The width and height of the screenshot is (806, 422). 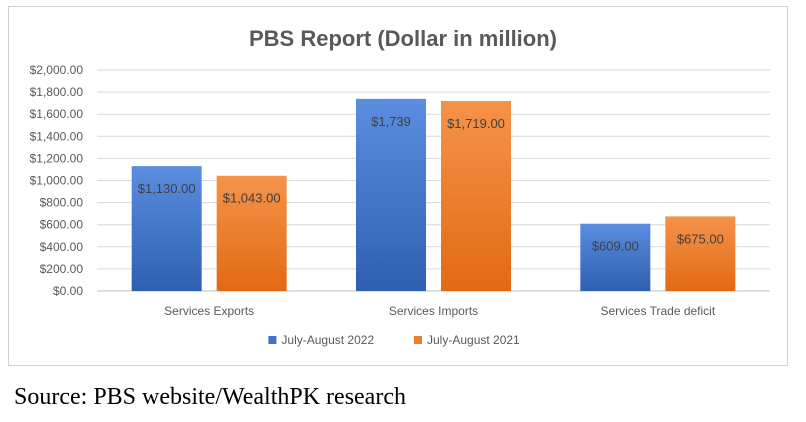 I want to click on chart-title: PBS Report (Dollar in million), so click(x=403, y=38).